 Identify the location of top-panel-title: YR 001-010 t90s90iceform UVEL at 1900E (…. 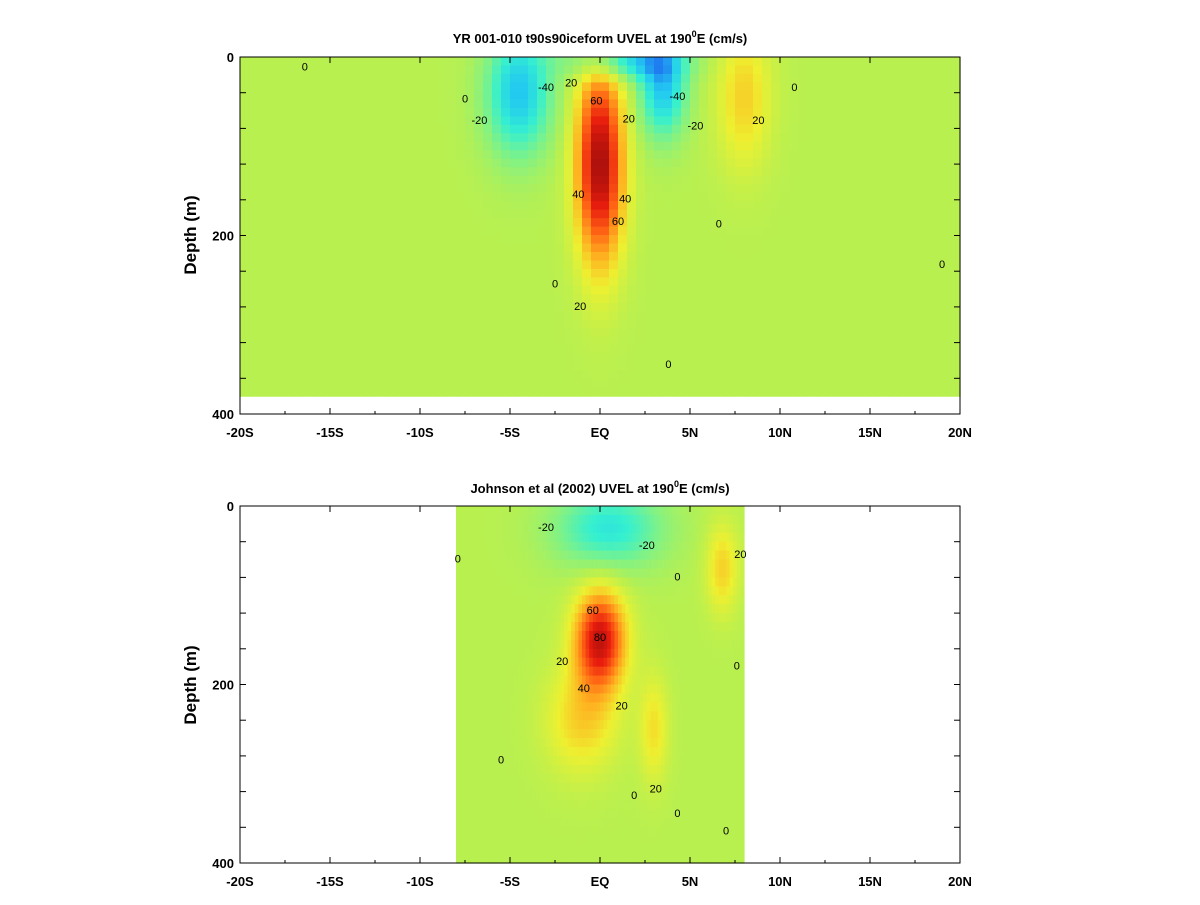
(600, 37).